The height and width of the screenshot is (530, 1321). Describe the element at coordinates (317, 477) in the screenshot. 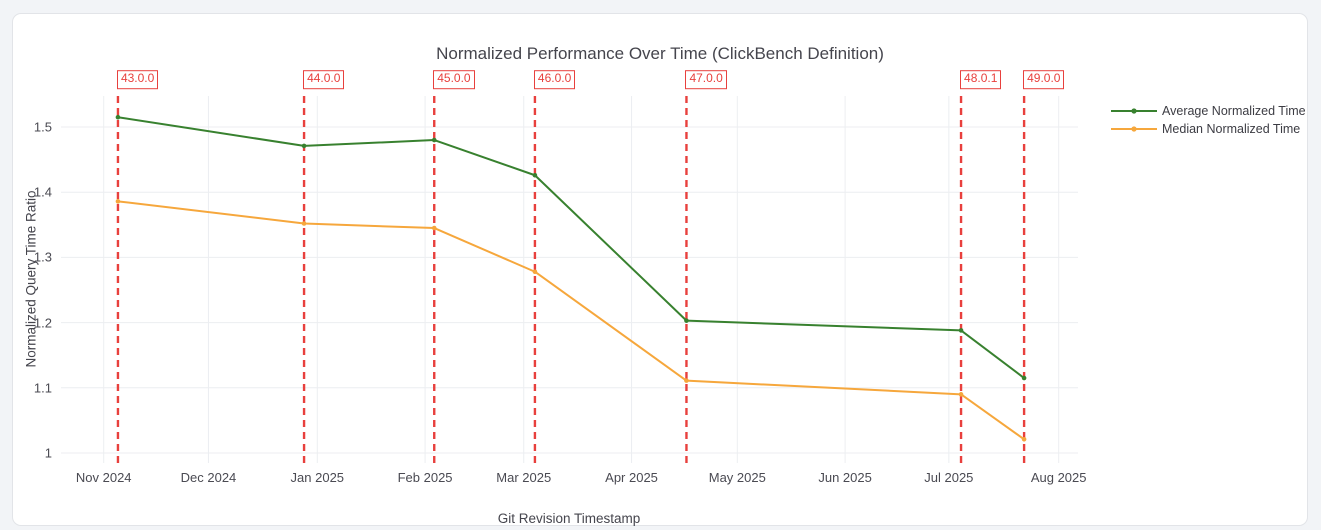

I see `x-tick-label-2: Jan 2025` at that location.